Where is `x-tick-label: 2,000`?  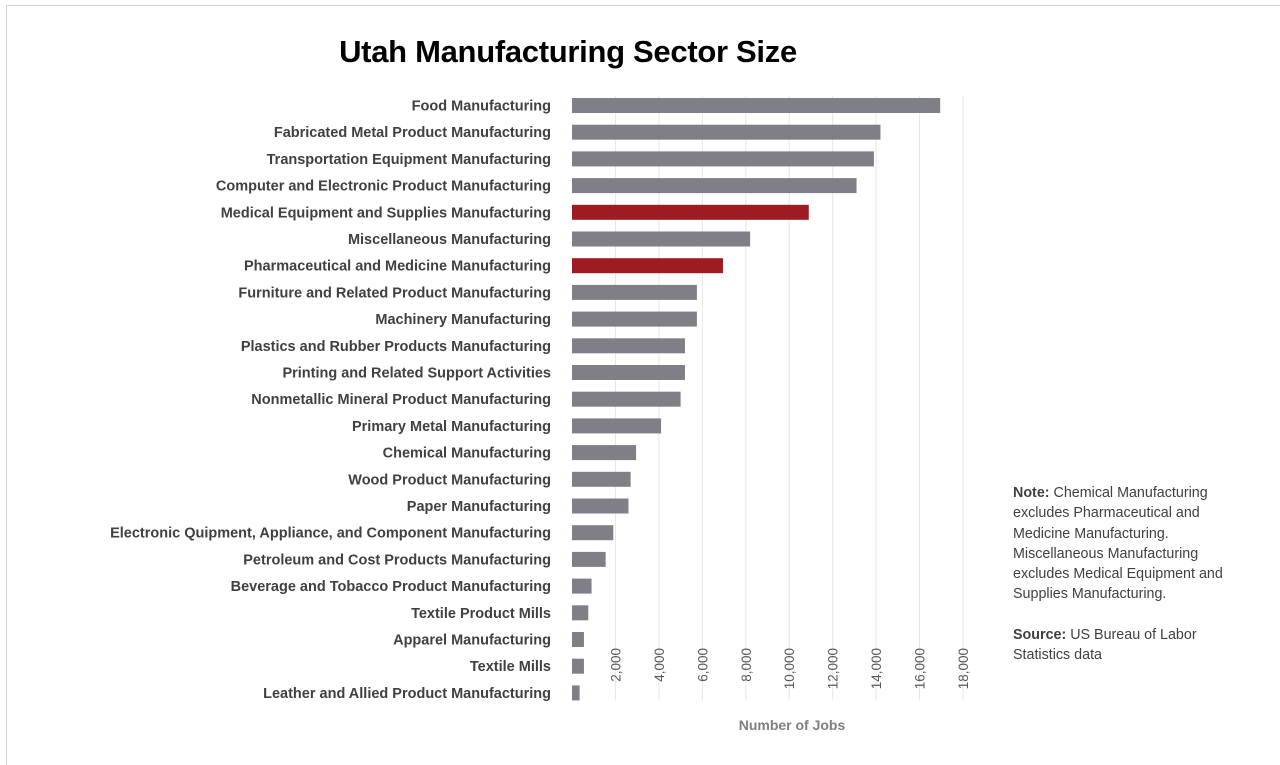 x-tick-label: 2,000 is located at coordinates (615, 665).